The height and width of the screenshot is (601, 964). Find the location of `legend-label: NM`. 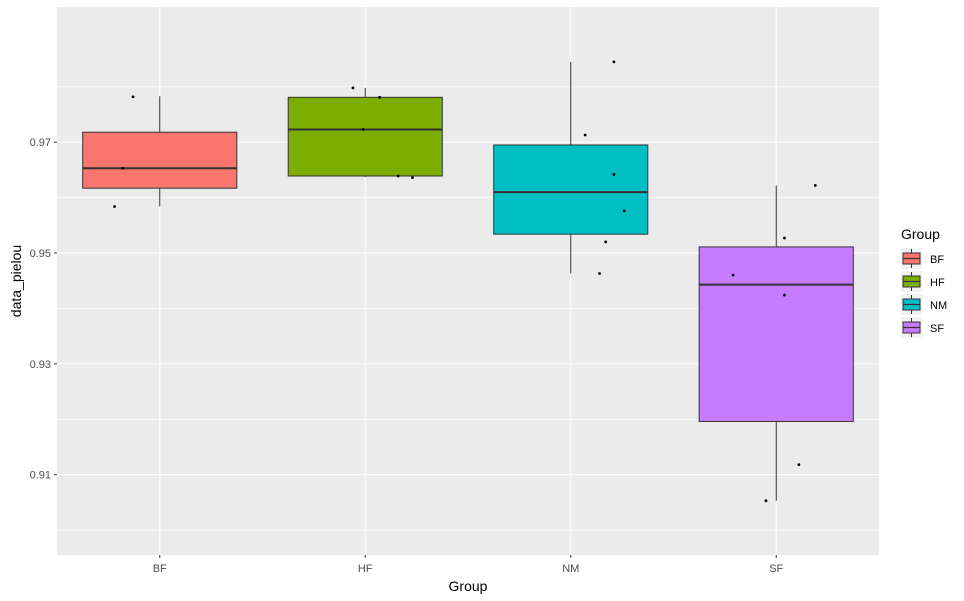

legend-label: NM is located at coordinates (938, 306).